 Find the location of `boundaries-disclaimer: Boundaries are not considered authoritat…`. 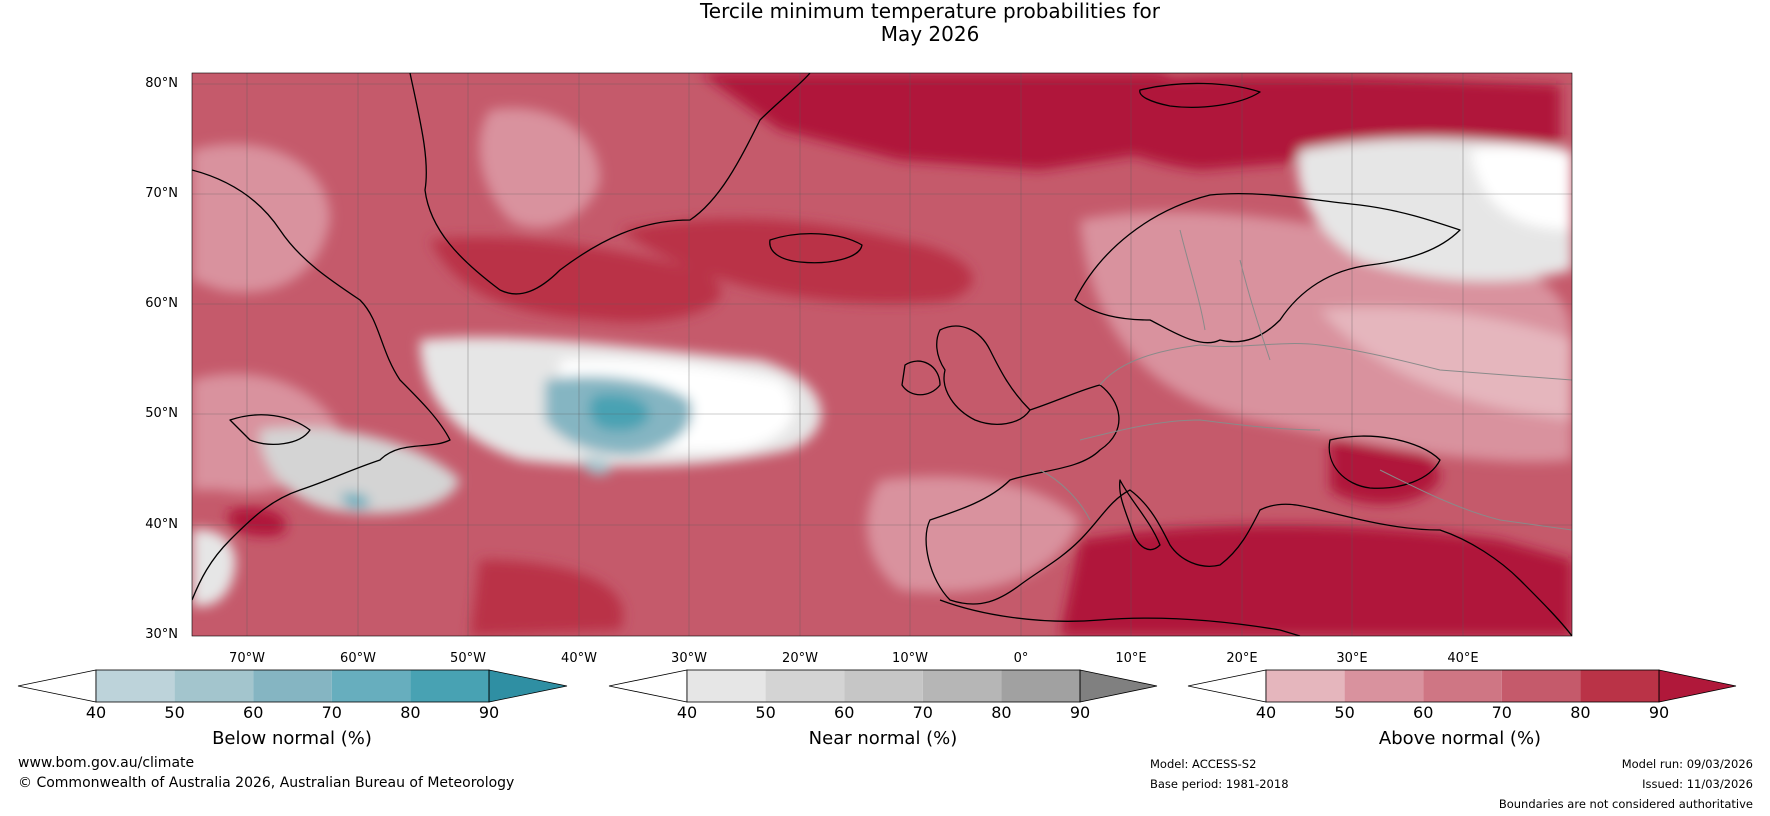

boundaries-disclaimer: Boundaries are not considered authoritat… is located at coordinates (1625, 804).